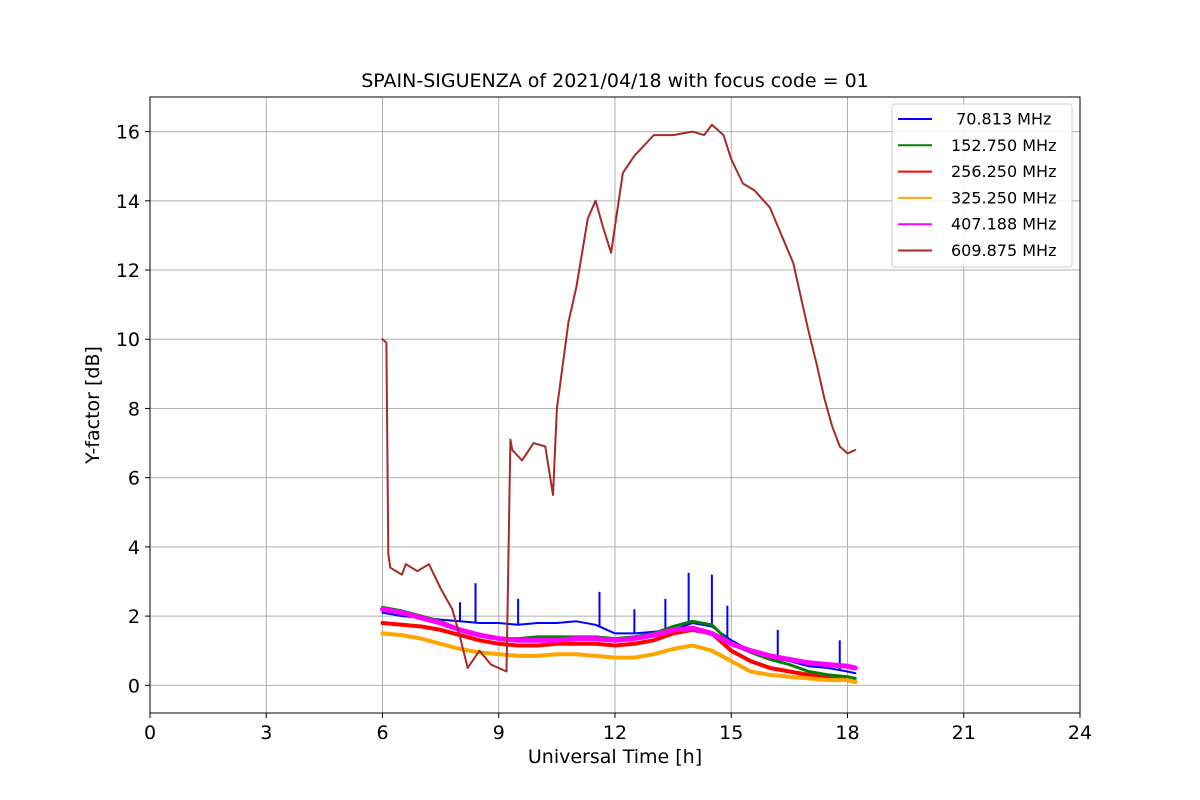  I want to click on legend-box, so click(982, 185).